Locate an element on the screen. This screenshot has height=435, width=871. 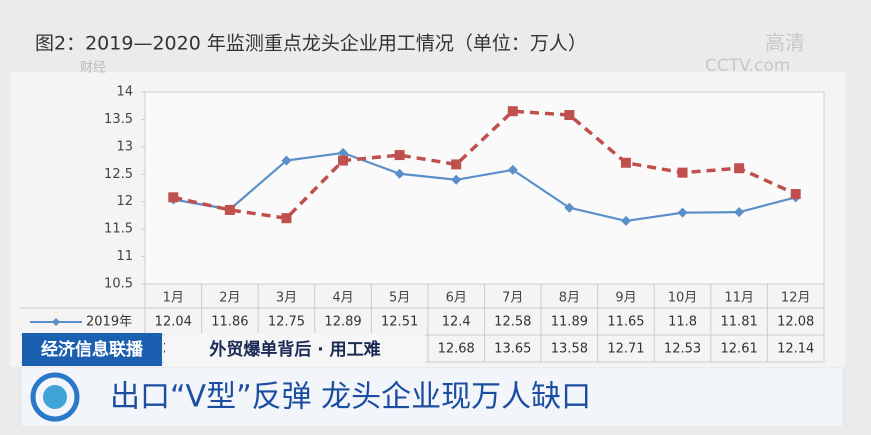
topic: 外贸爆单背后 · 用工难 is located at coordinates (294, 349).